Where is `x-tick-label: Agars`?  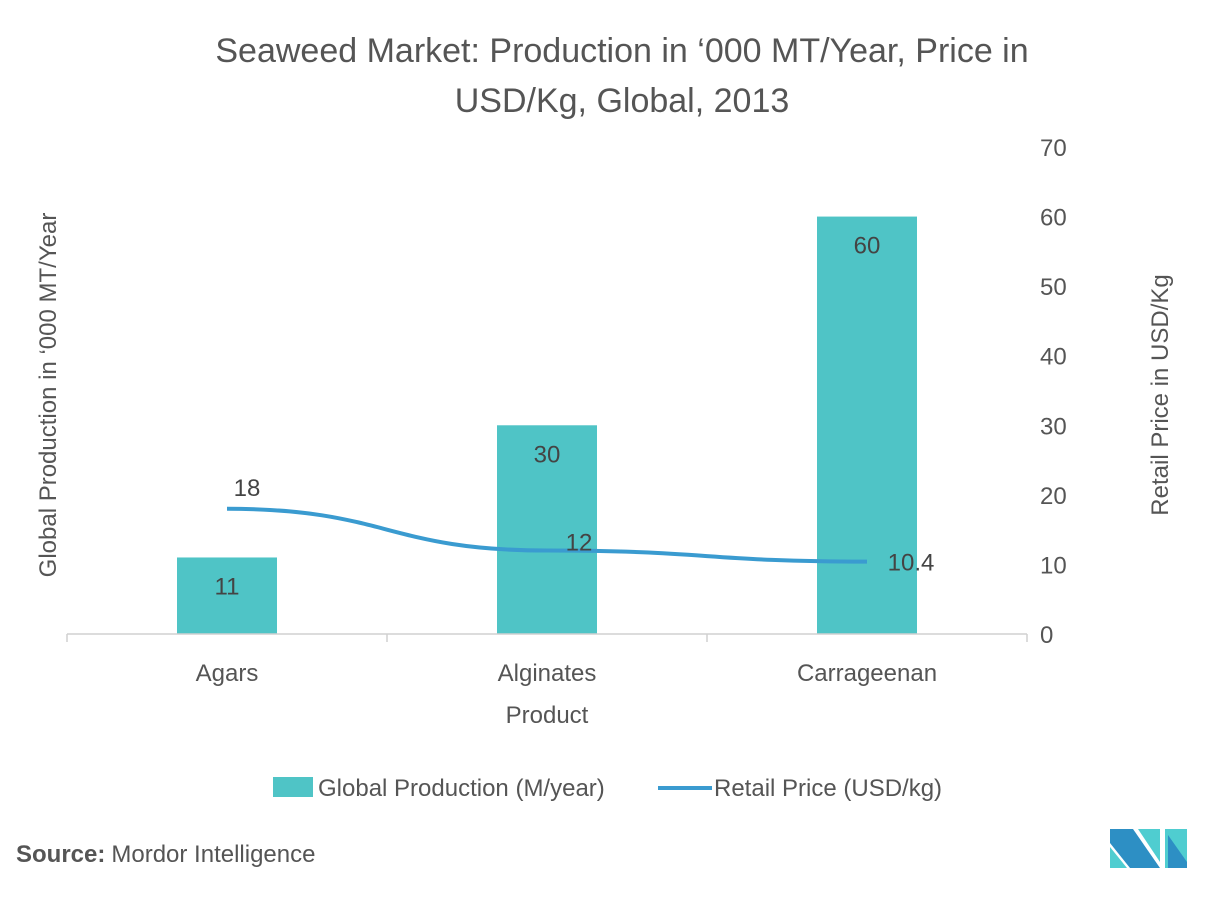
x-tick-label: Agars is located at coordinates (227, 673).